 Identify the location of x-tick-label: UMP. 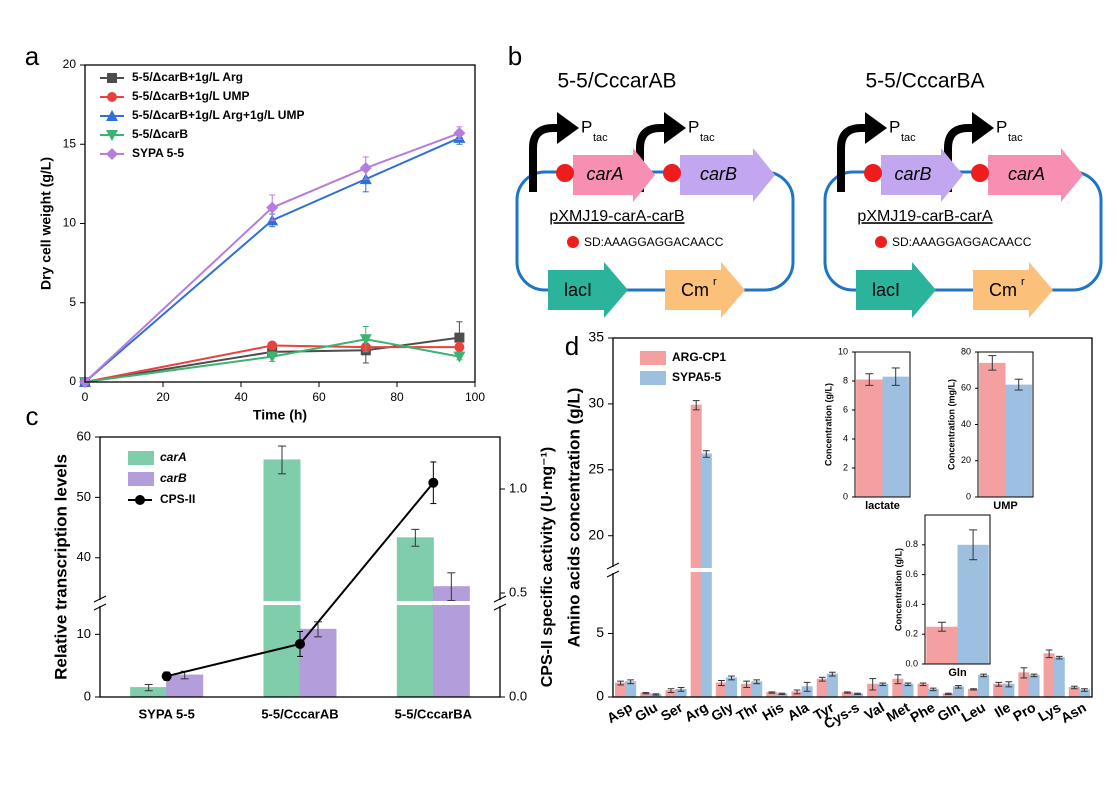
(1005, 506).